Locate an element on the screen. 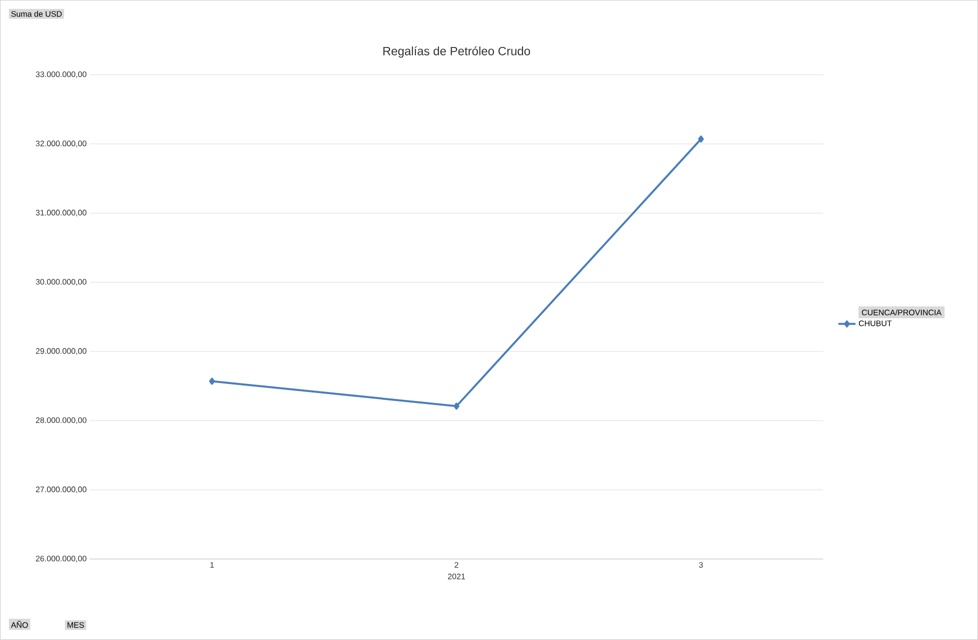 The height and width of the screenshot is (640, 978). legend-title: CUENCA/PROVINCIA is located at coordinates (902, 313).